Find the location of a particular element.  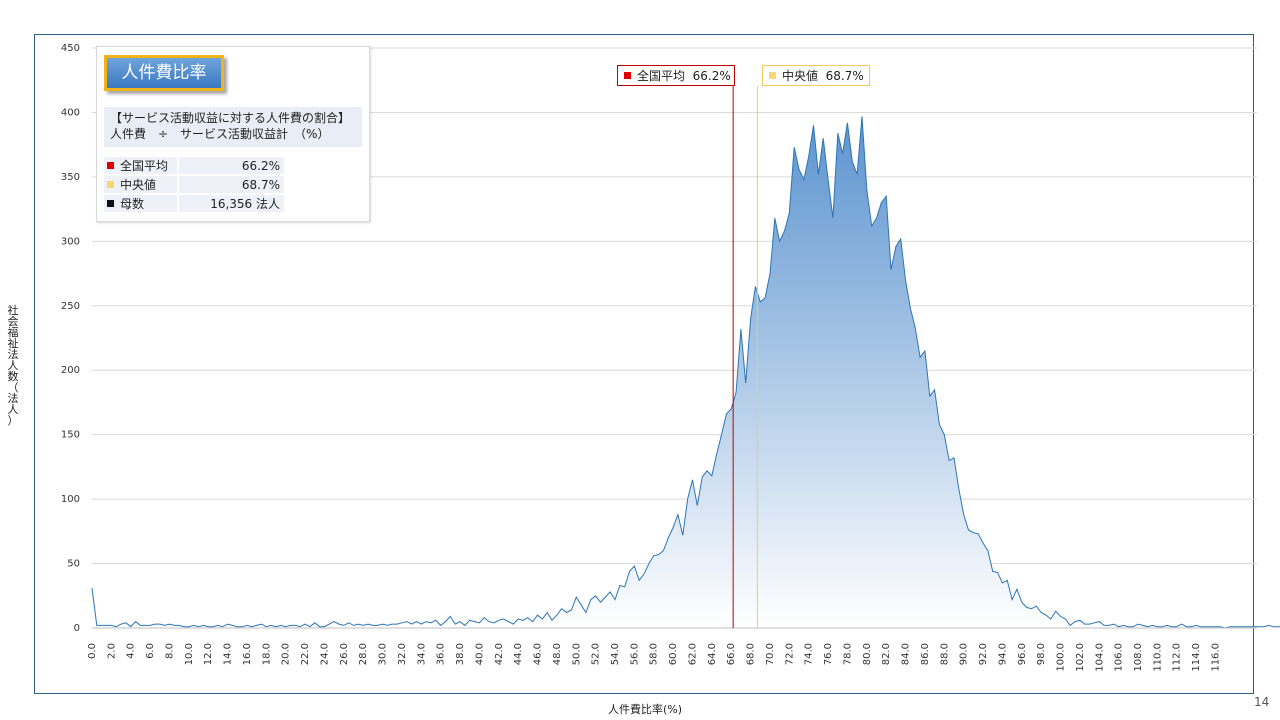

y-tick-label: 100 is located at coordinates (70, 499).